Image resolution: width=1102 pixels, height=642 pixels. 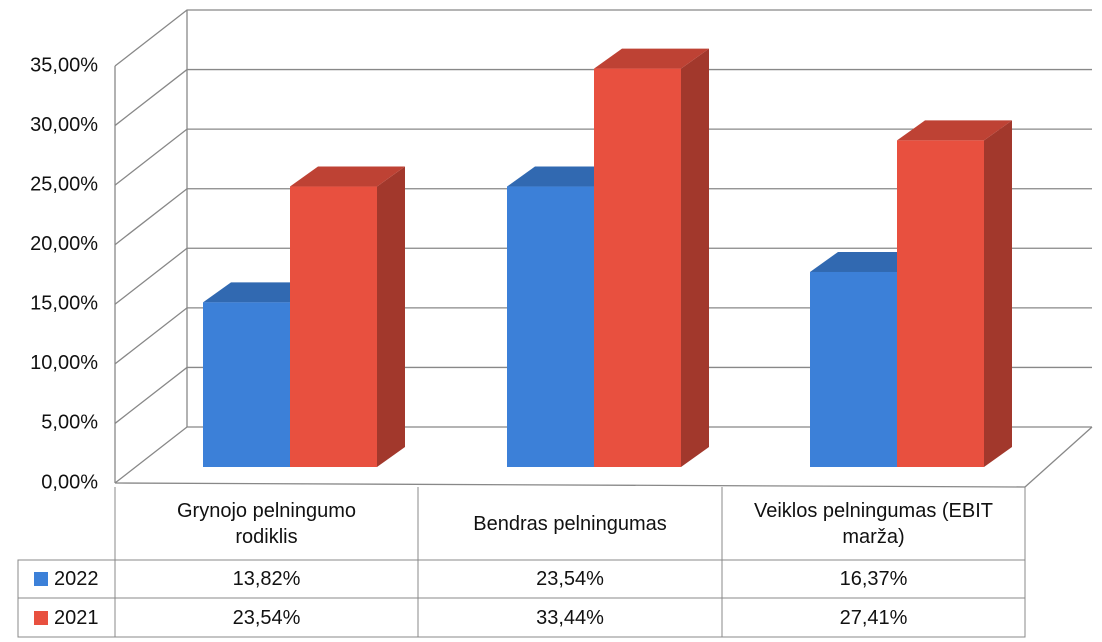 I want to click on y-tick-label: 15,00%, so click(x=64, y=304).